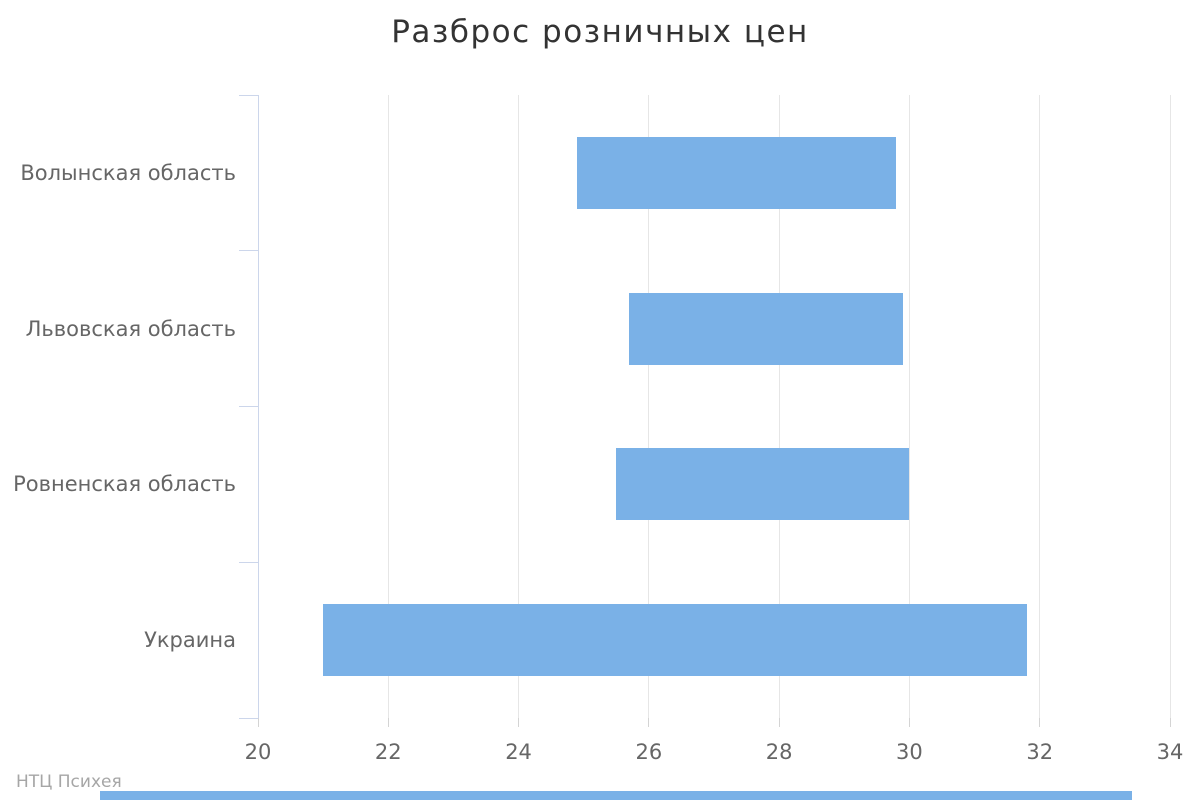 Image resolution: width=1200 pixels, height=800 pixels. Describe the element at coordinates (190, 640) in the screenshot. I see `category-label: Украина` at that location.